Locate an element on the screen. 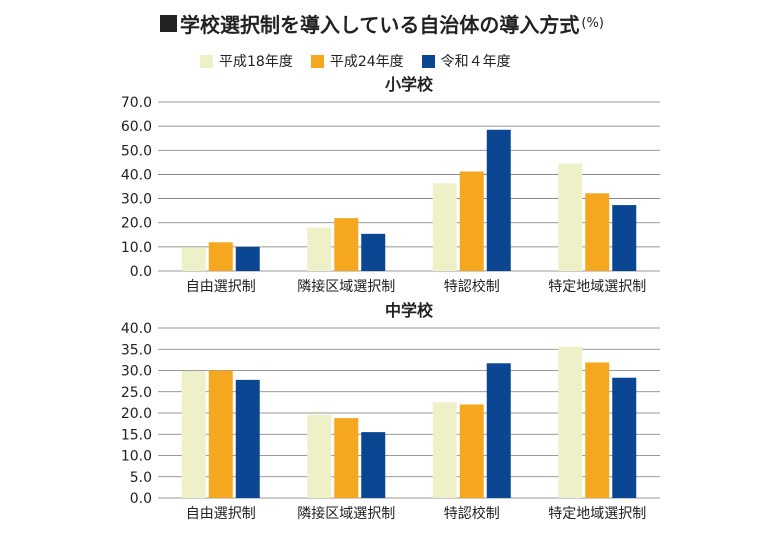 The height and width of the screenshot is (540, 780). chart-0-category-label: 特認校制 is located at coordinates (472, 286).